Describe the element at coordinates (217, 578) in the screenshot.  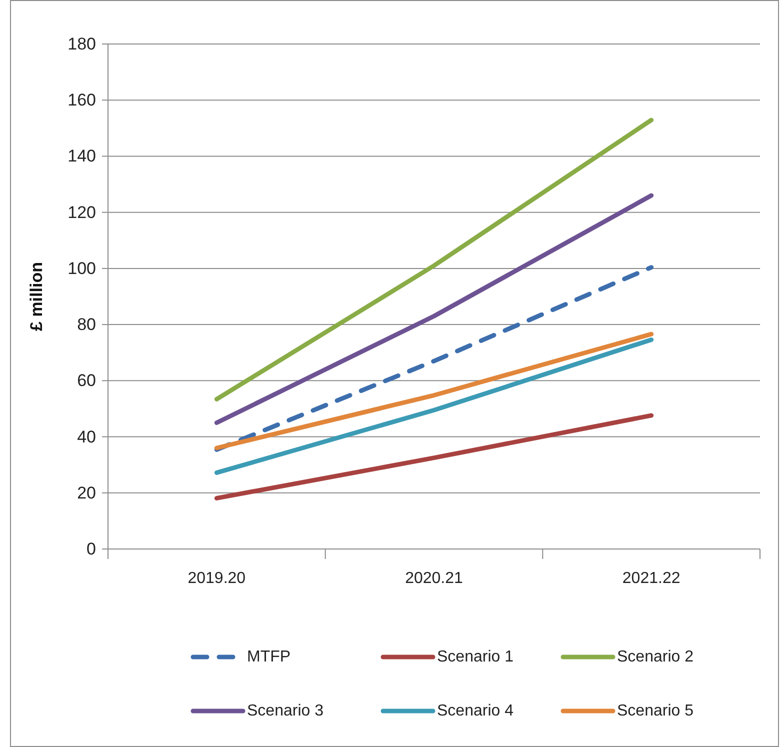
I see `x-tick-label: 2019.20` at that location.